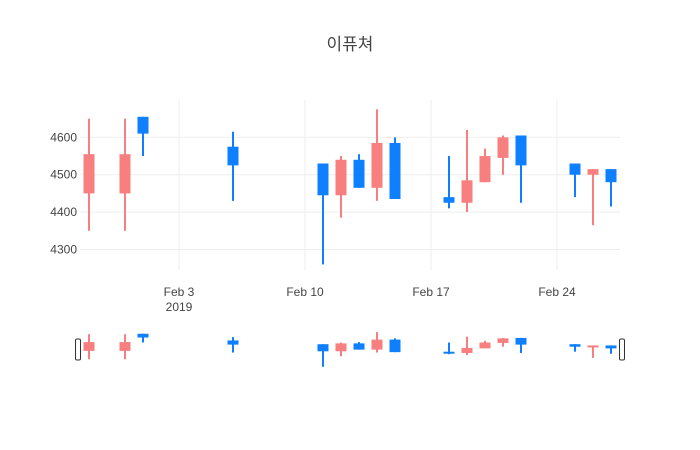  What do you see at coordinates (63, 193) in the screenshot?
I see `y-axis-ticks: 4300 4400 4500 4600` at bounding box center [63, 193].